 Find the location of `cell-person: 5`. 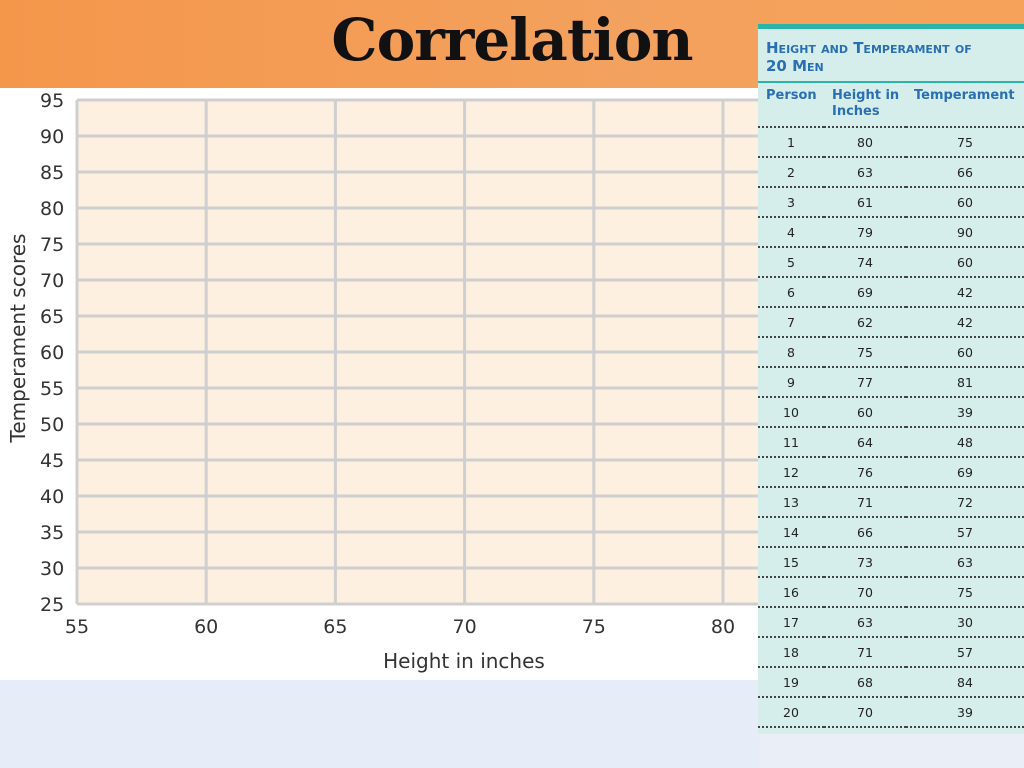

cell-person: 5 is located at coordinates (791, 262).